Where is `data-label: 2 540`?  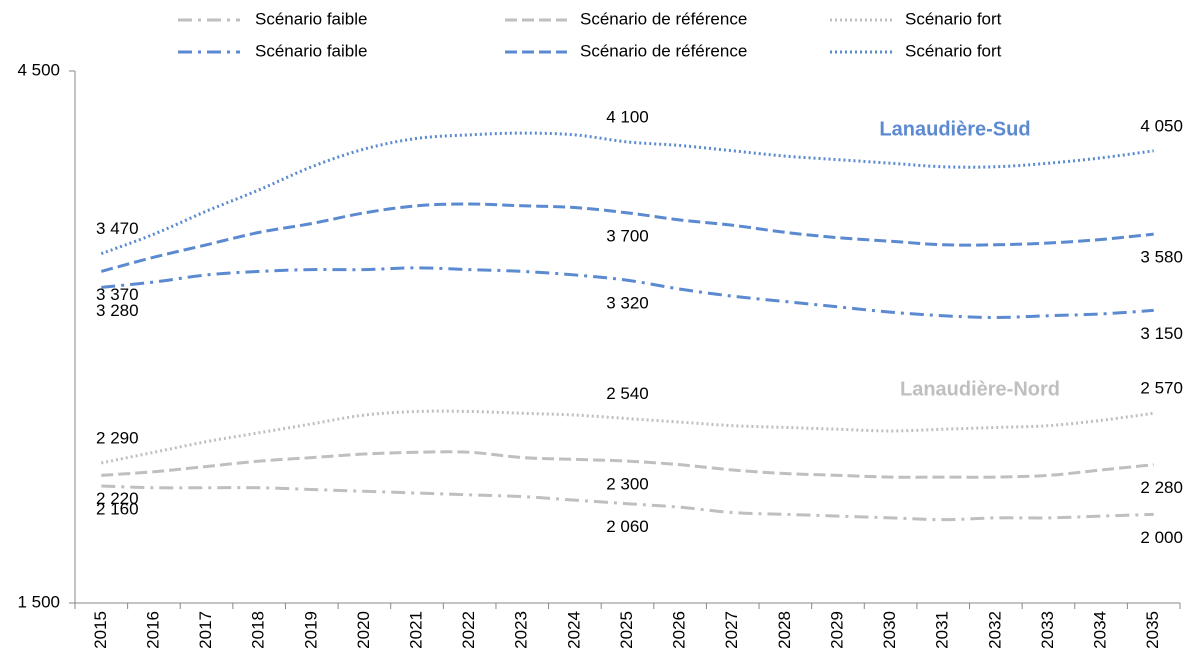
data-label: 2 540 is located at coordinates (627, 393).